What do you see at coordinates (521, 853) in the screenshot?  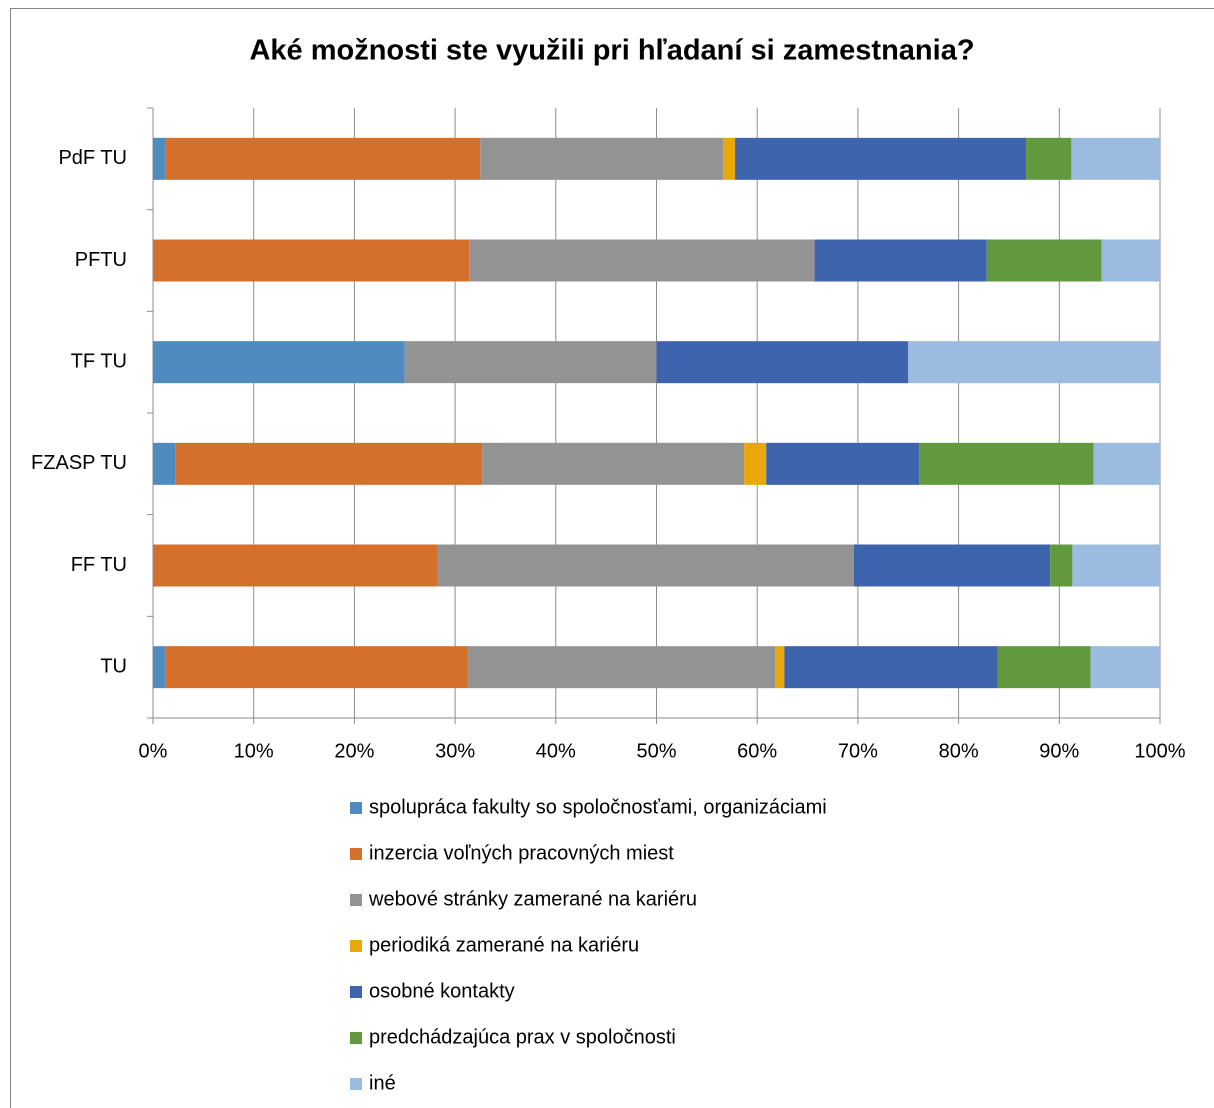 I see `legend-label: inzercia voľných pracovných miest` at bounding box center [521, 853].